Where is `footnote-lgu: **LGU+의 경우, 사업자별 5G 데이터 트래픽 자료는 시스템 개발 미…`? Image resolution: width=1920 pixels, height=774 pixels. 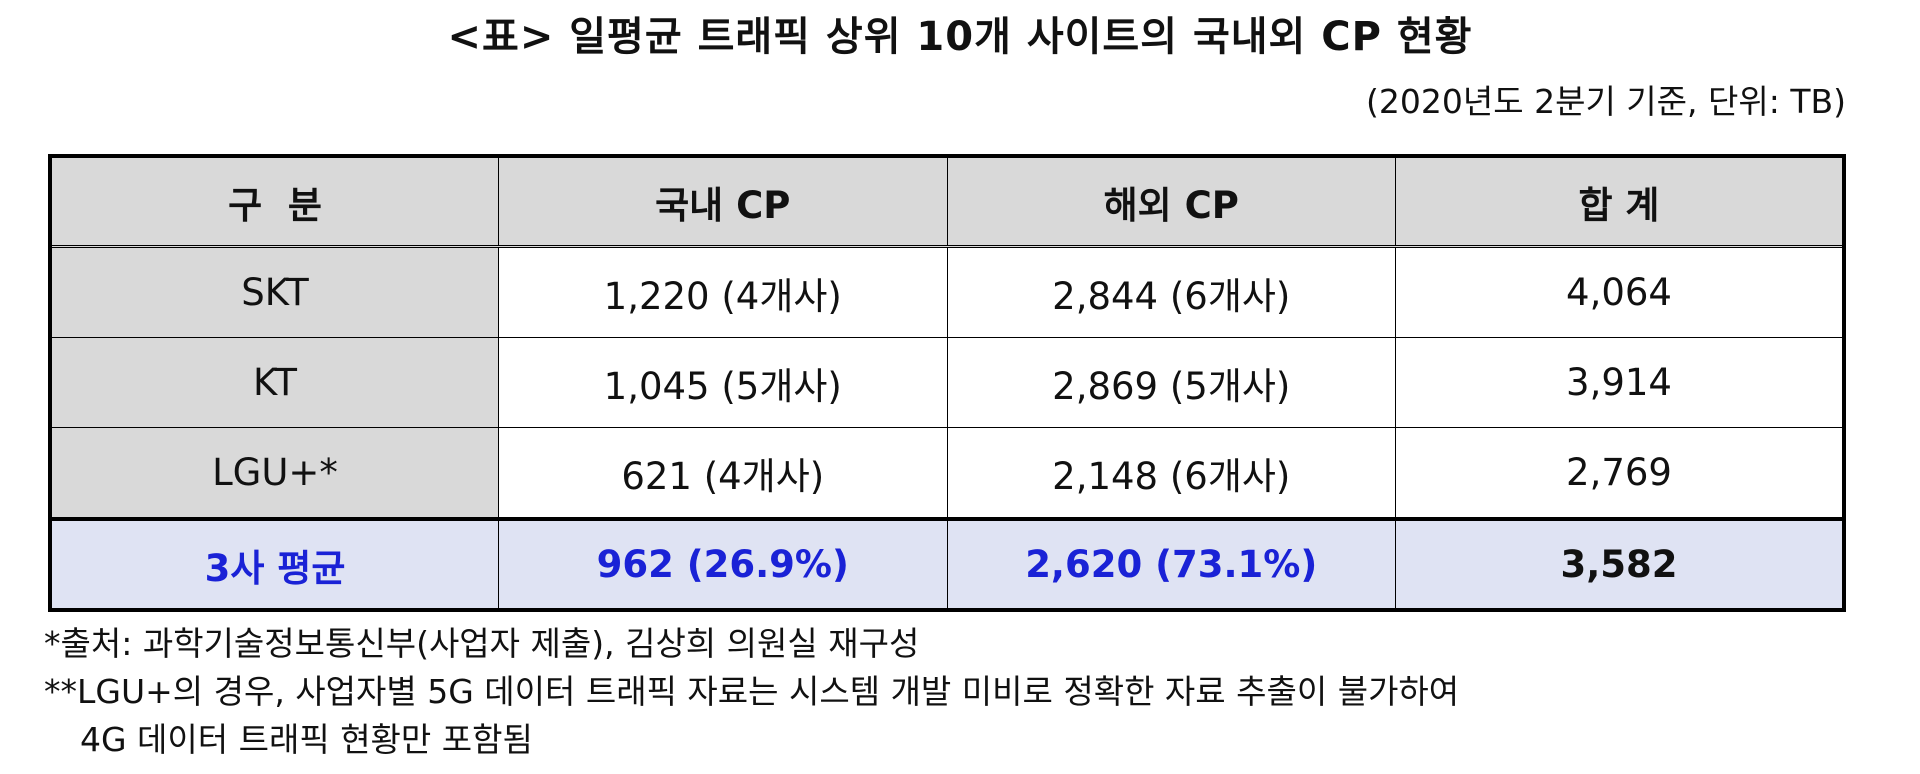
footnote-lgu: **LGU+의 경우, 사업자별 5G 데이터 트래픽 자료는 시스템 개발 미… is located at coordinates (752, 691).